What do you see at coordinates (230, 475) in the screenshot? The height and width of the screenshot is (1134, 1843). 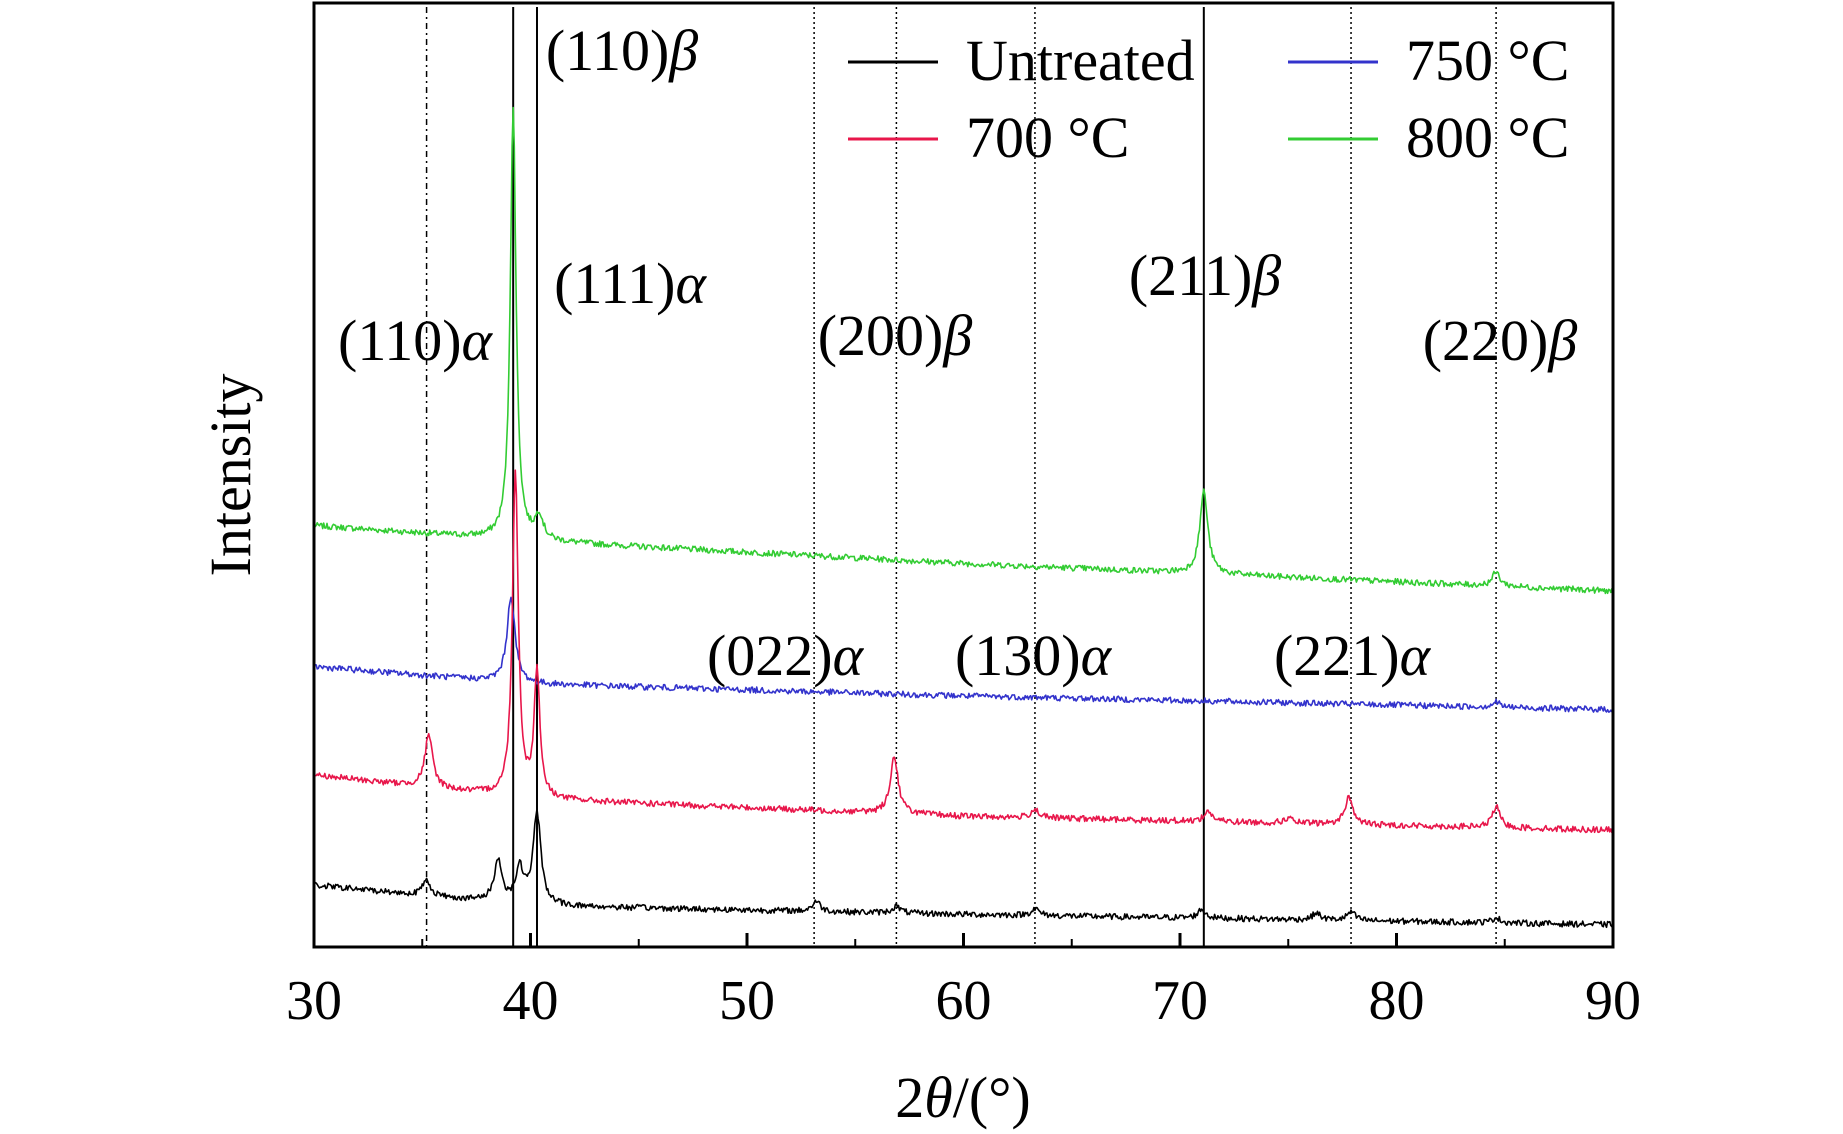 I see `y-axis-title: Intensity` at bounding box center [230, 475].